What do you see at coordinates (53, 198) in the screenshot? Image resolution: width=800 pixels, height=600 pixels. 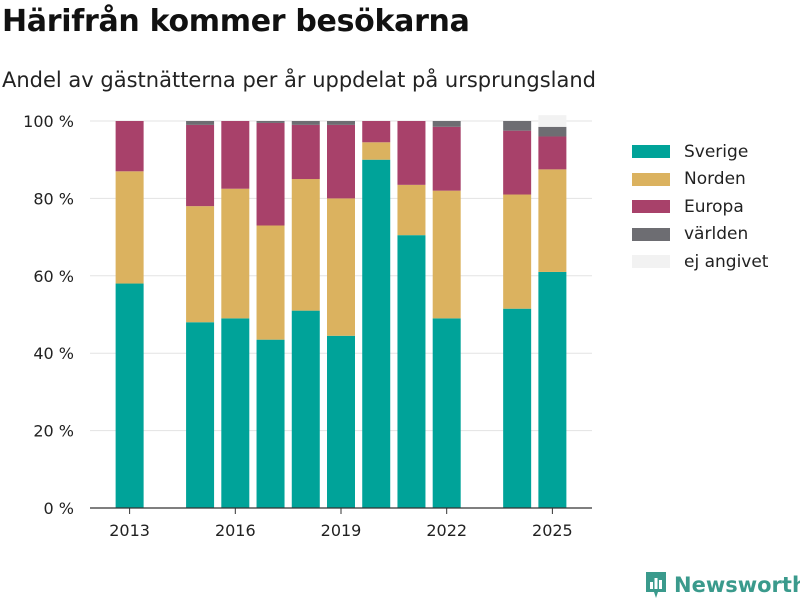 I see `y-tick-label: 80 %` at bounding box center [53, 198].